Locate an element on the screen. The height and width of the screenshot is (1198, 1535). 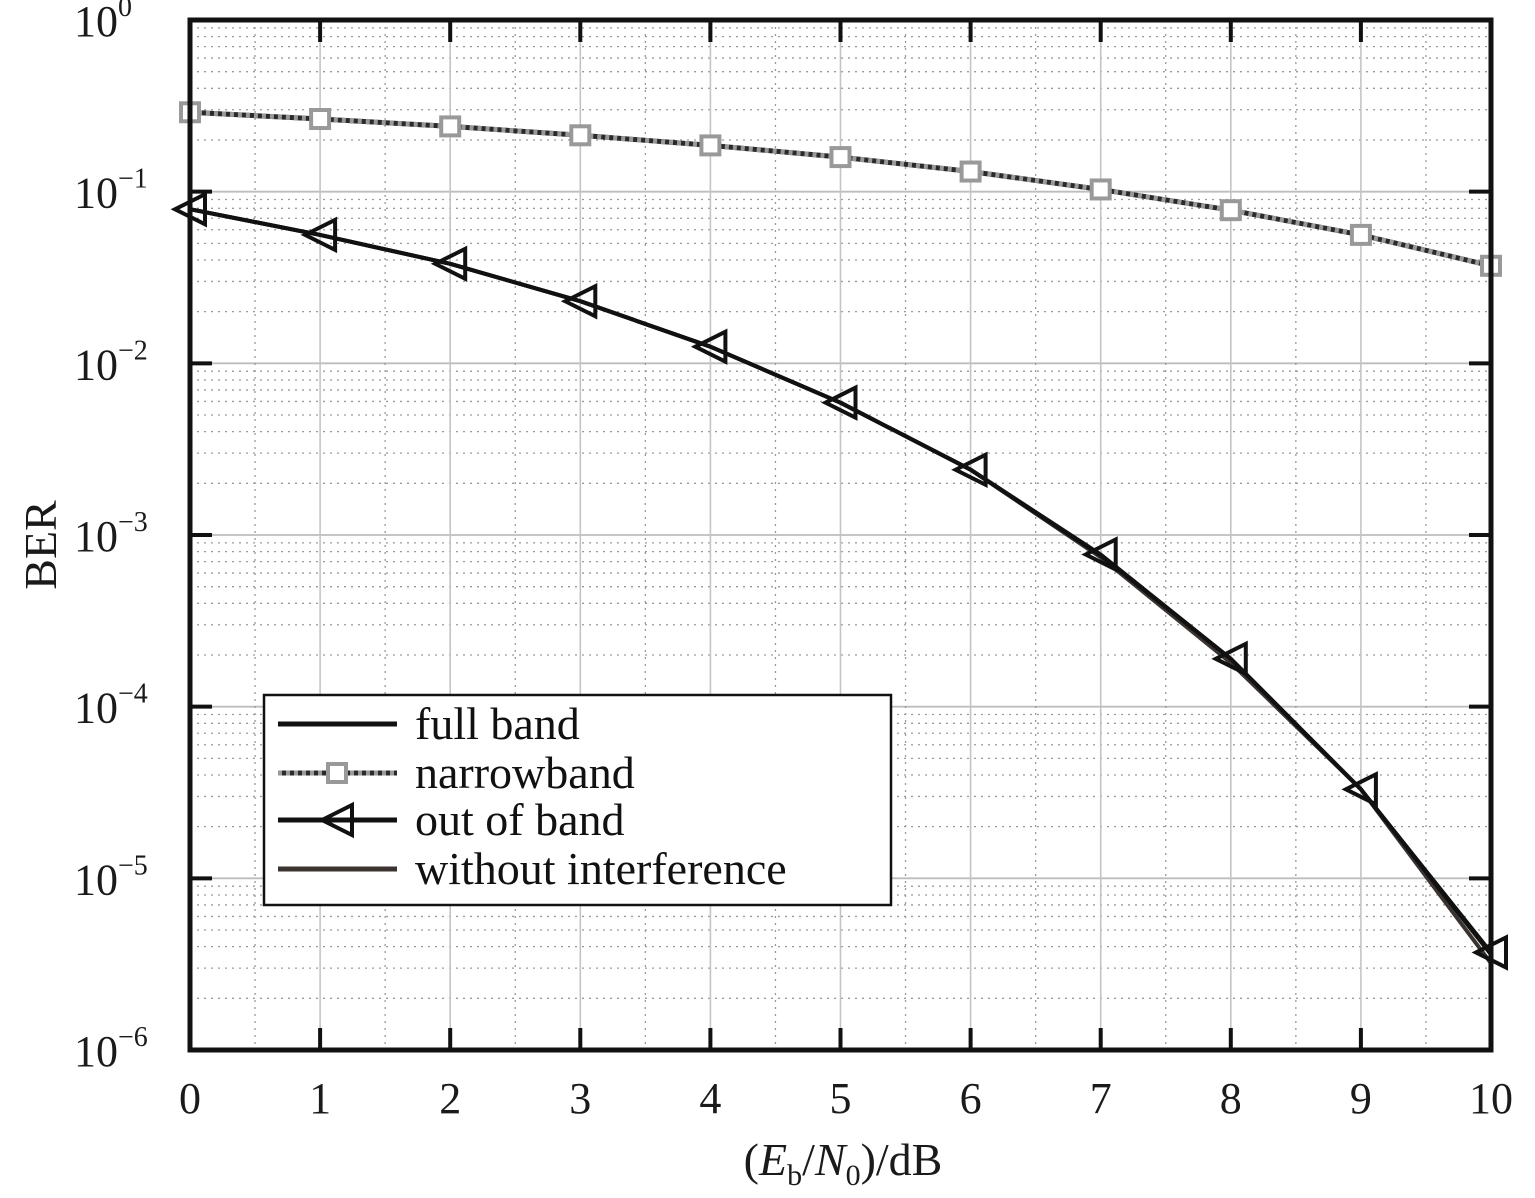
x-tick-label: 0 is located at coordinates (190, 1098).